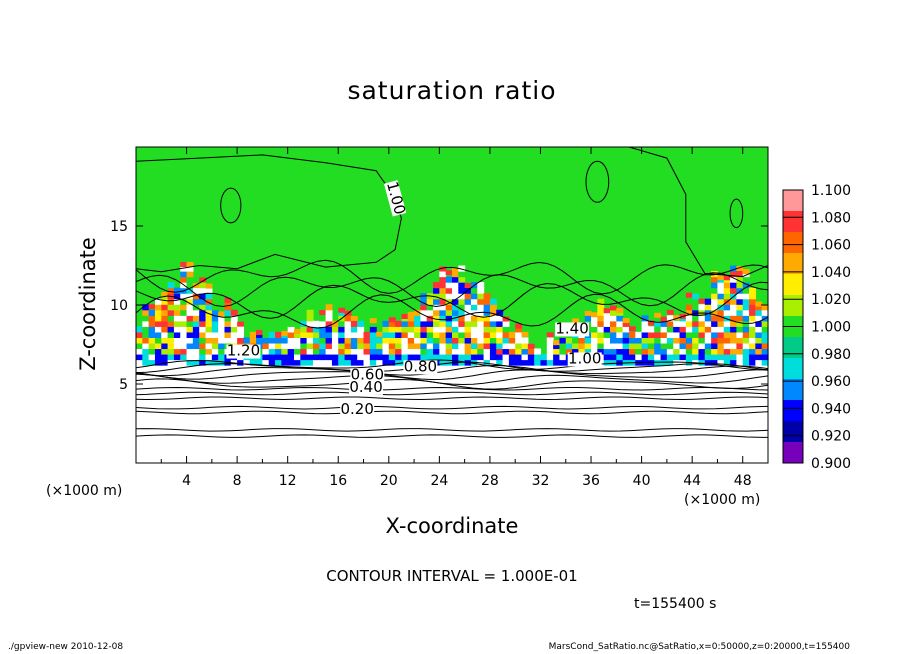 Image resolution: width=904 pixels, height=654 pixels. Describe the element at coordinates (231, 205) in the screenshot. I see `contour-line` at that location.